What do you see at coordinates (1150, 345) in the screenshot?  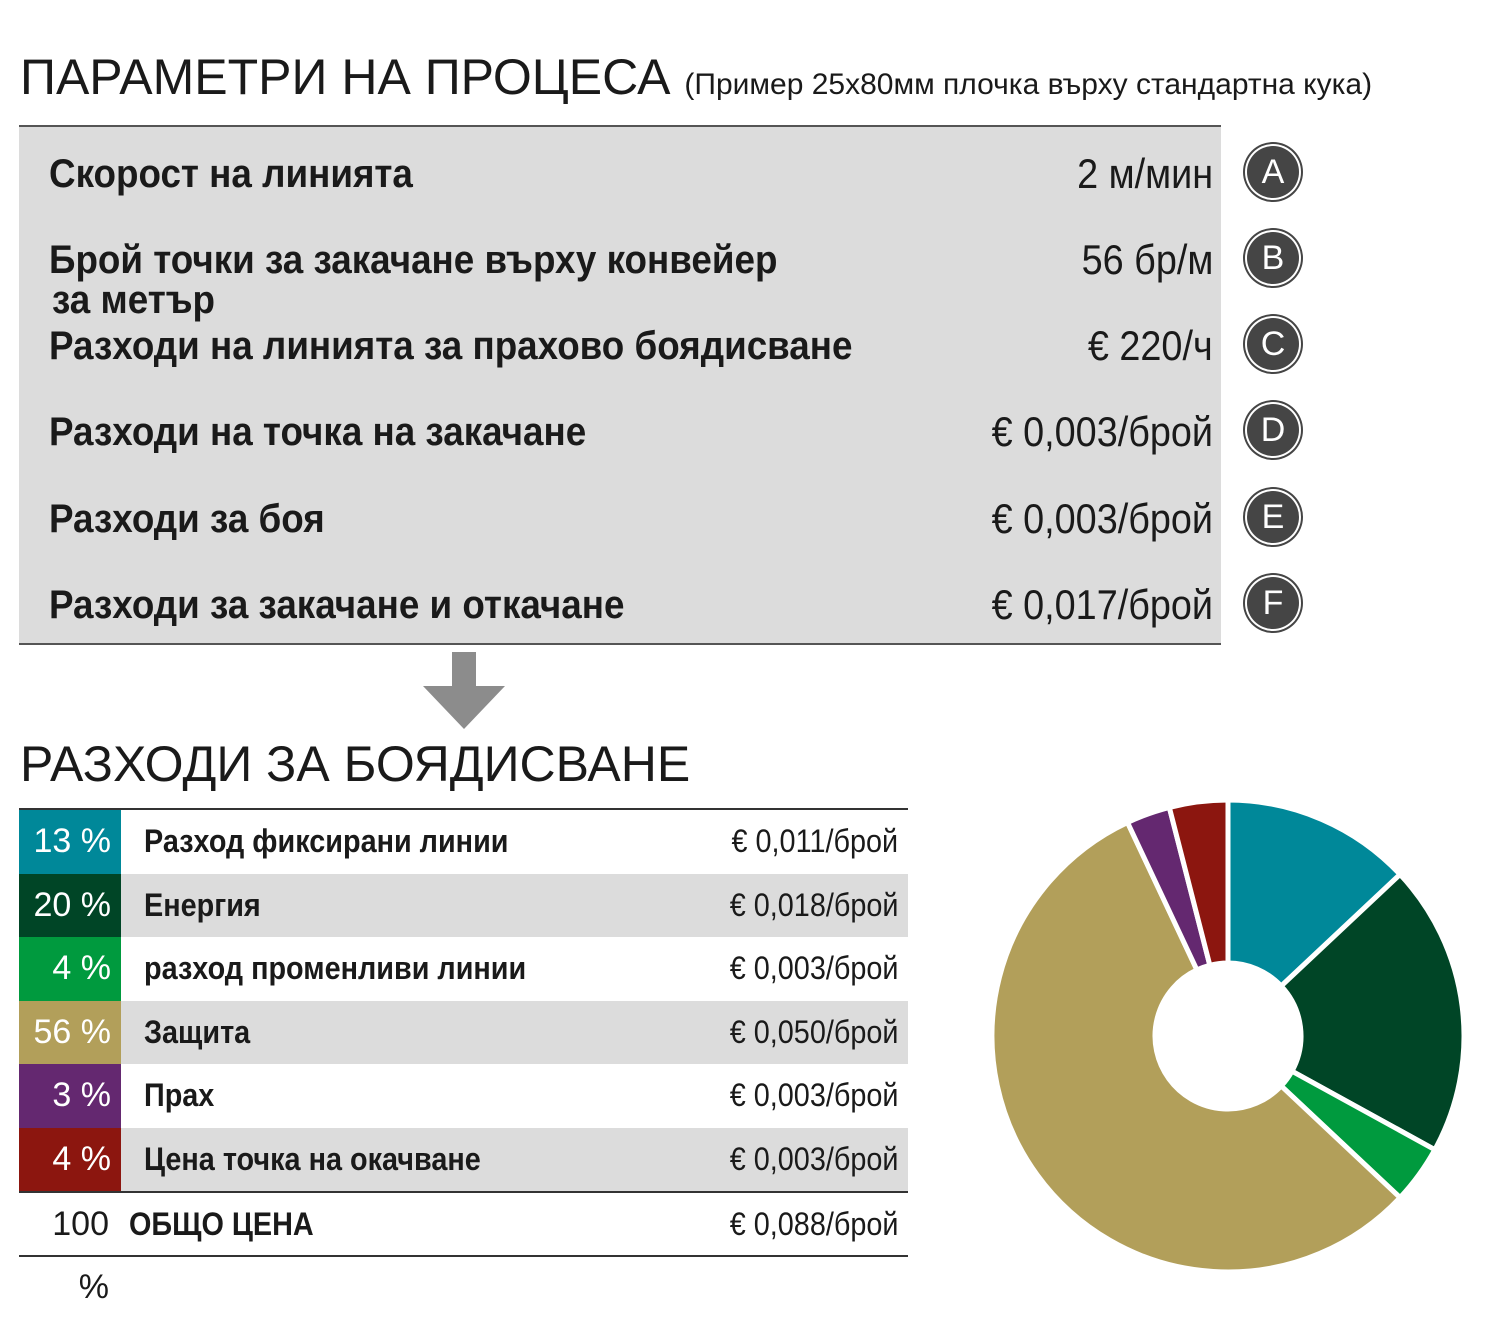 I see `param-value: € 220/ч` at bounding box center [1150, 345].